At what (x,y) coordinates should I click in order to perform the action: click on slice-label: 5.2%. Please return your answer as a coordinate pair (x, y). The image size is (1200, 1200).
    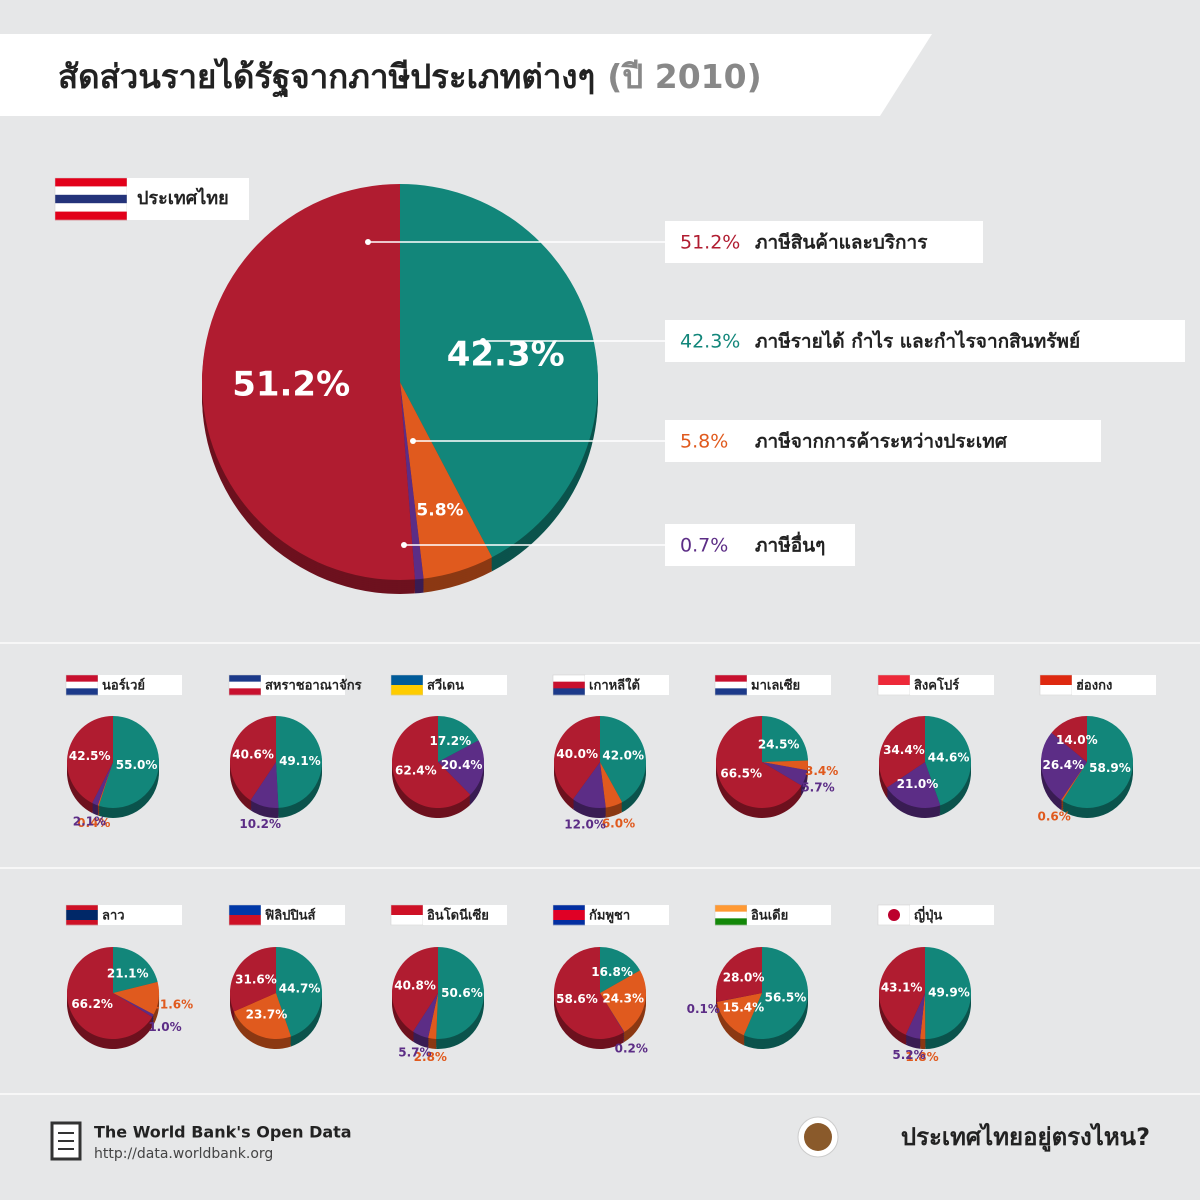
    Looking at the image, I should click on (908, 1055).